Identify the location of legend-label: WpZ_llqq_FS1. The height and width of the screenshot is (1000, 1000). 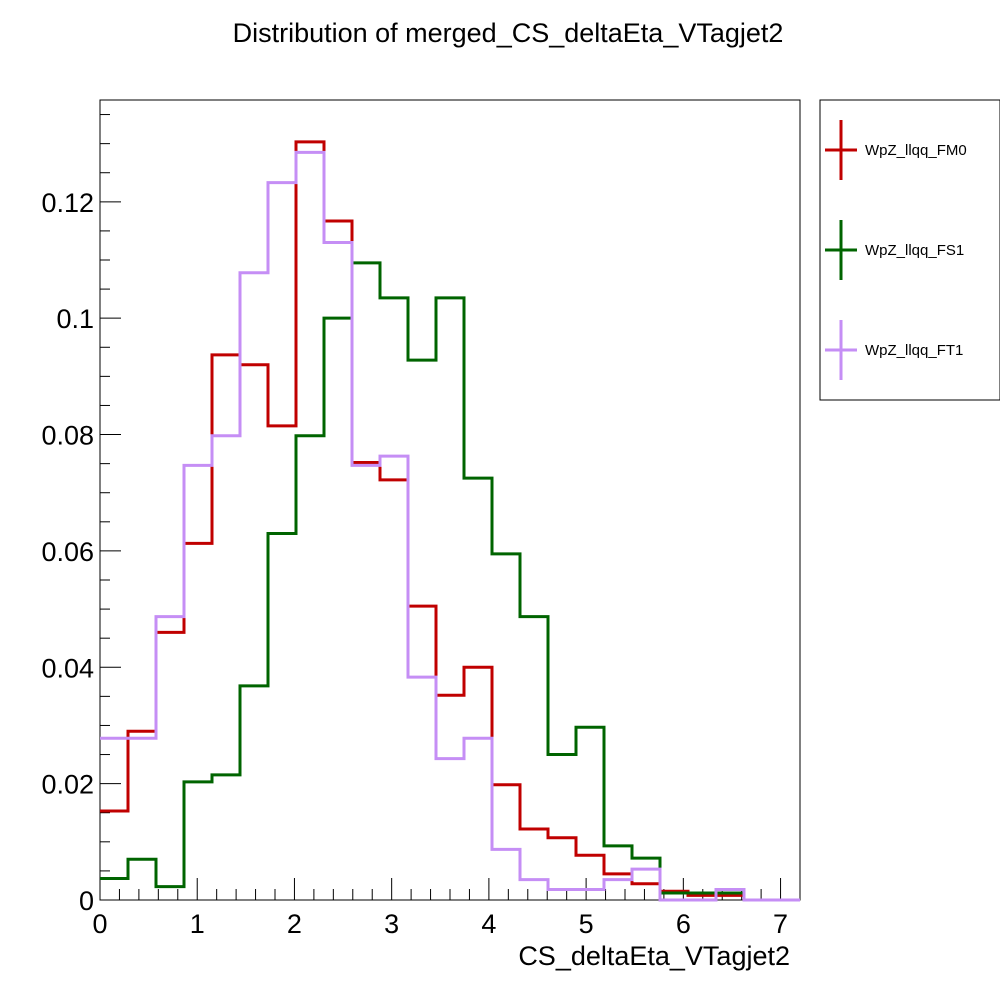
(914, 250).